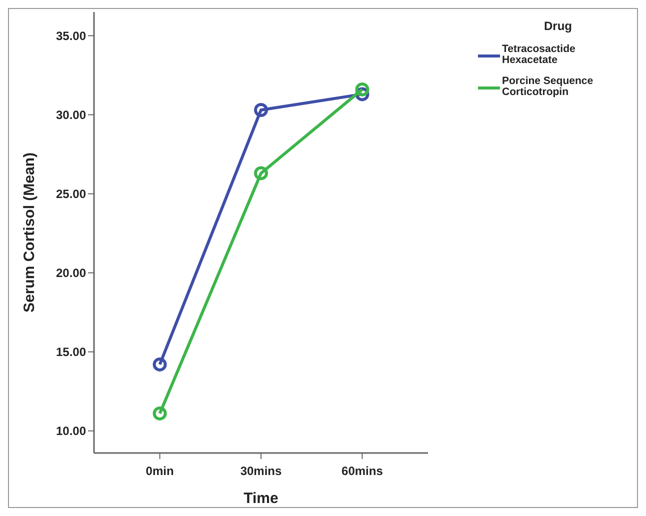 This screenshot has width=646, height=516. Describe the element at coordinates (261, 498) in the screenshot. I see `x-axis-title: Time` at that location.